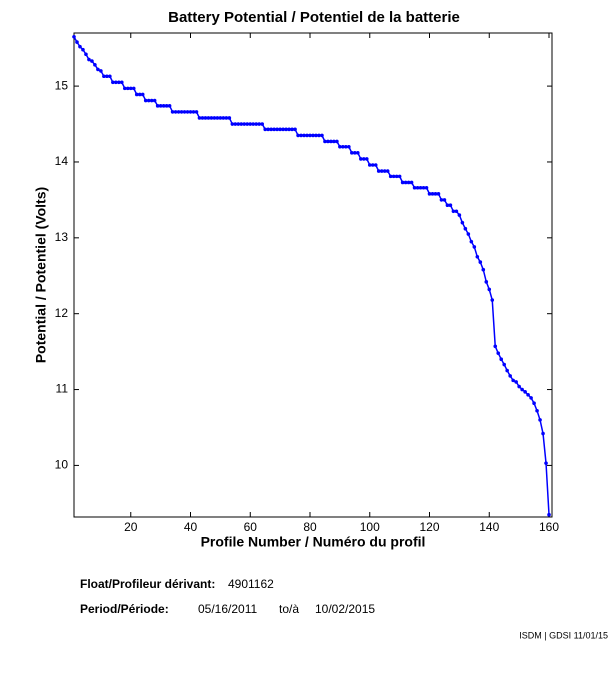 This screenshot has height=675, width=611. Describe the element at coordinates (310, 527) in the screenshot. I see `x-tick-label: 80` at that location.